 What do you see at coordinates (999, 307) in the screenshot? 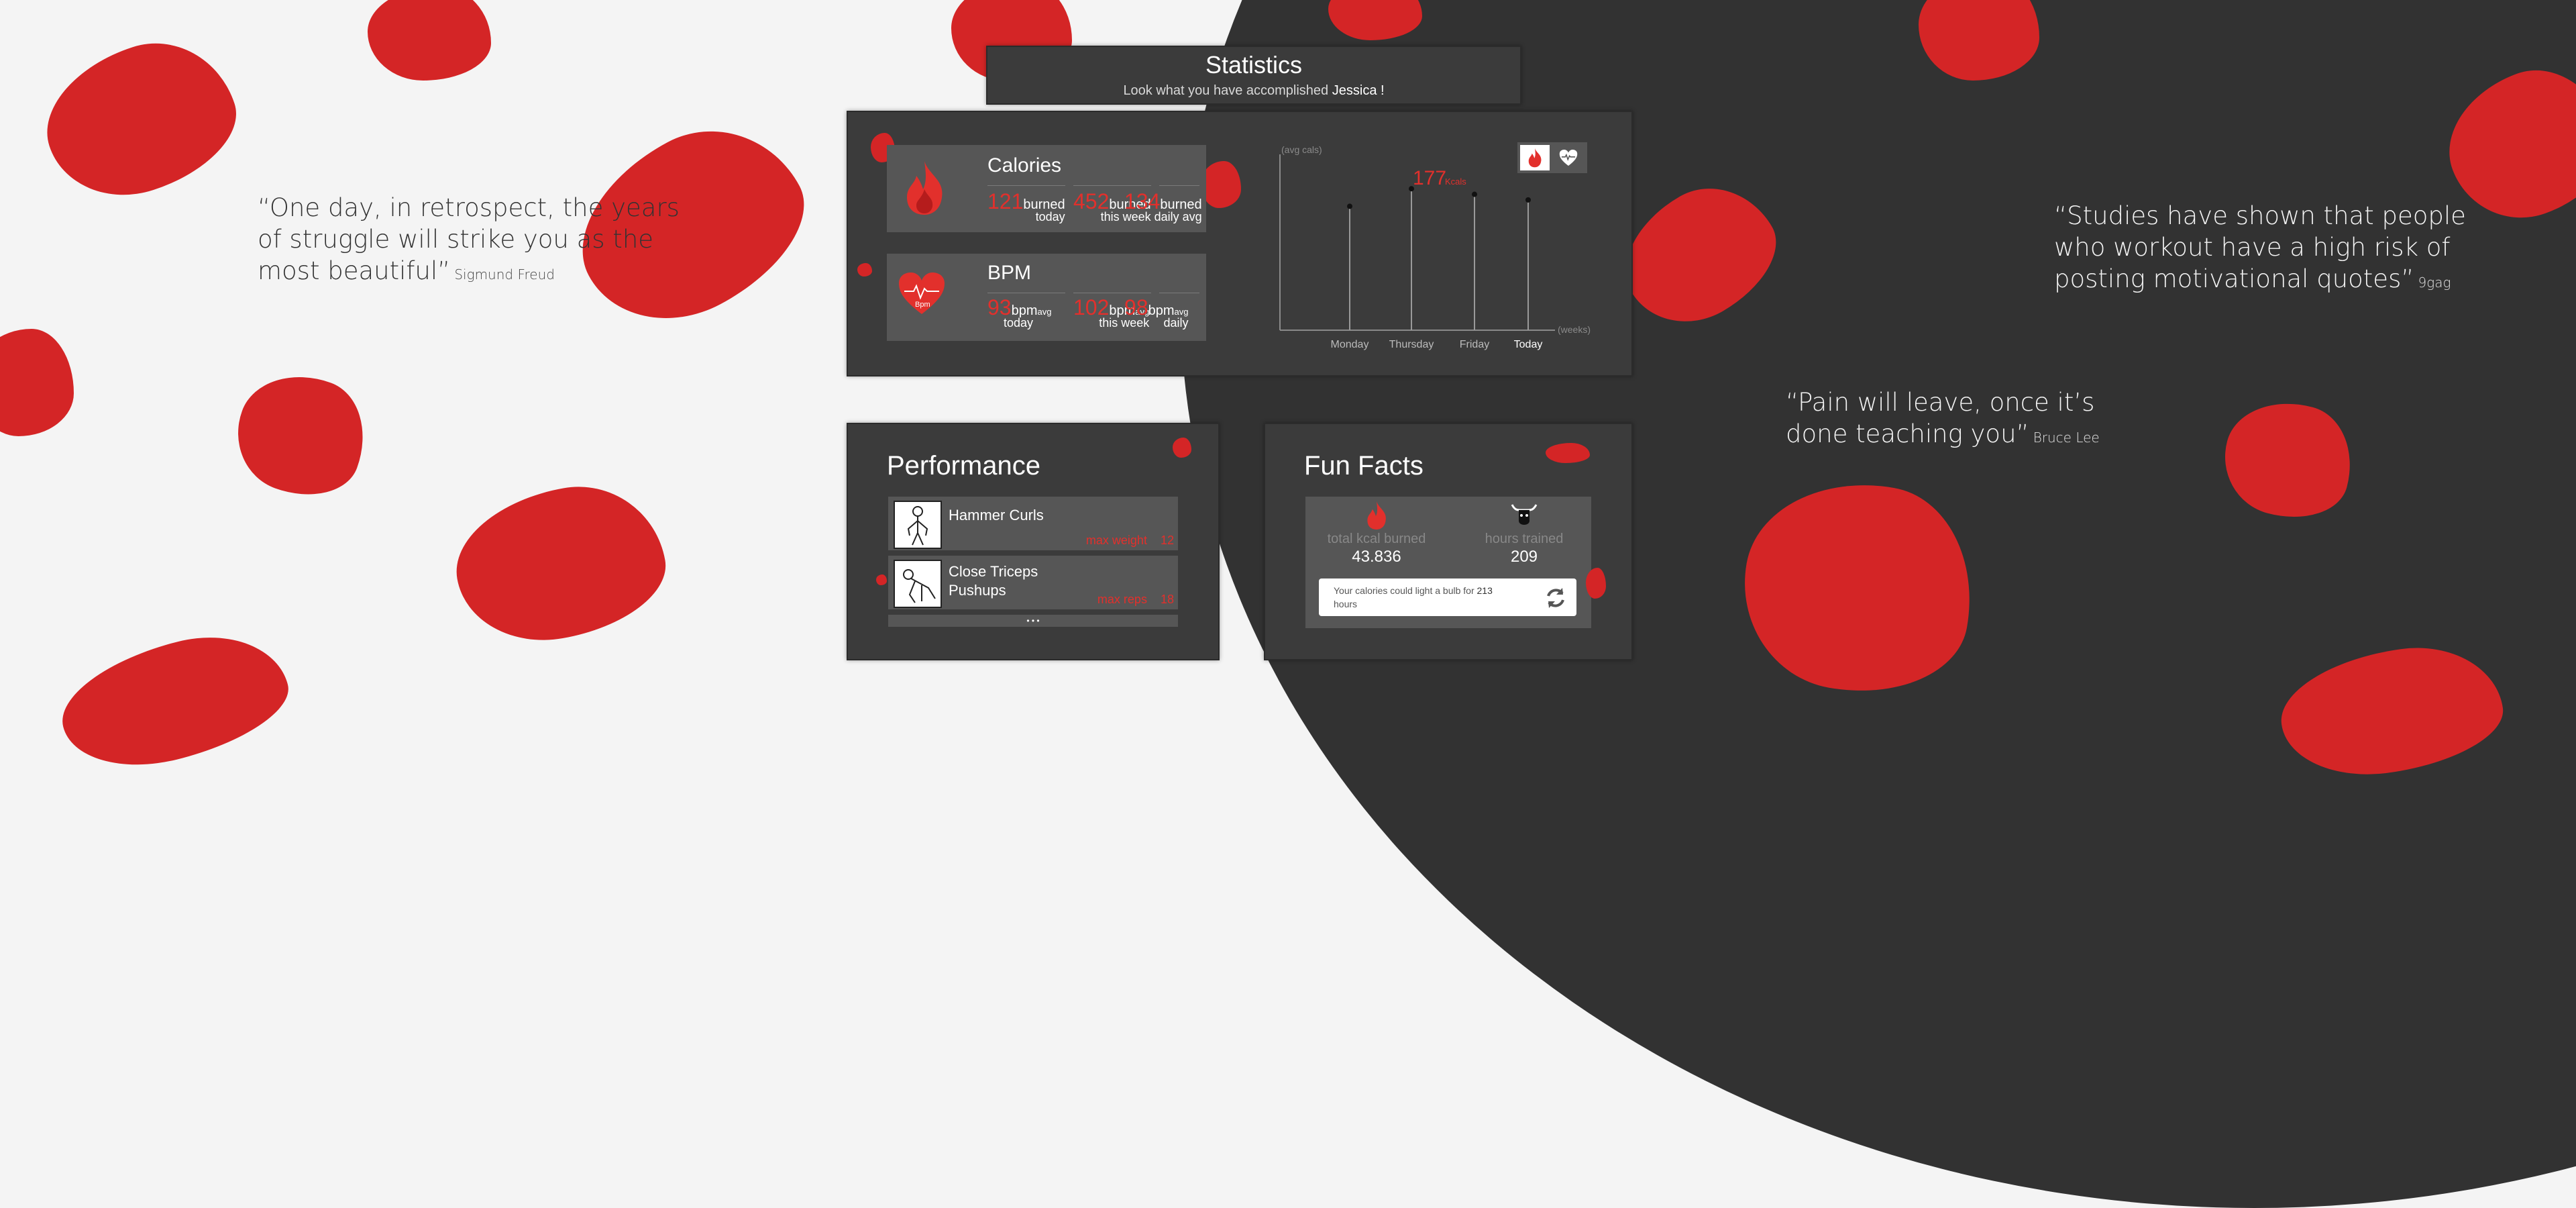
I see `metric-value: 93` at bounding box center [999, 307].